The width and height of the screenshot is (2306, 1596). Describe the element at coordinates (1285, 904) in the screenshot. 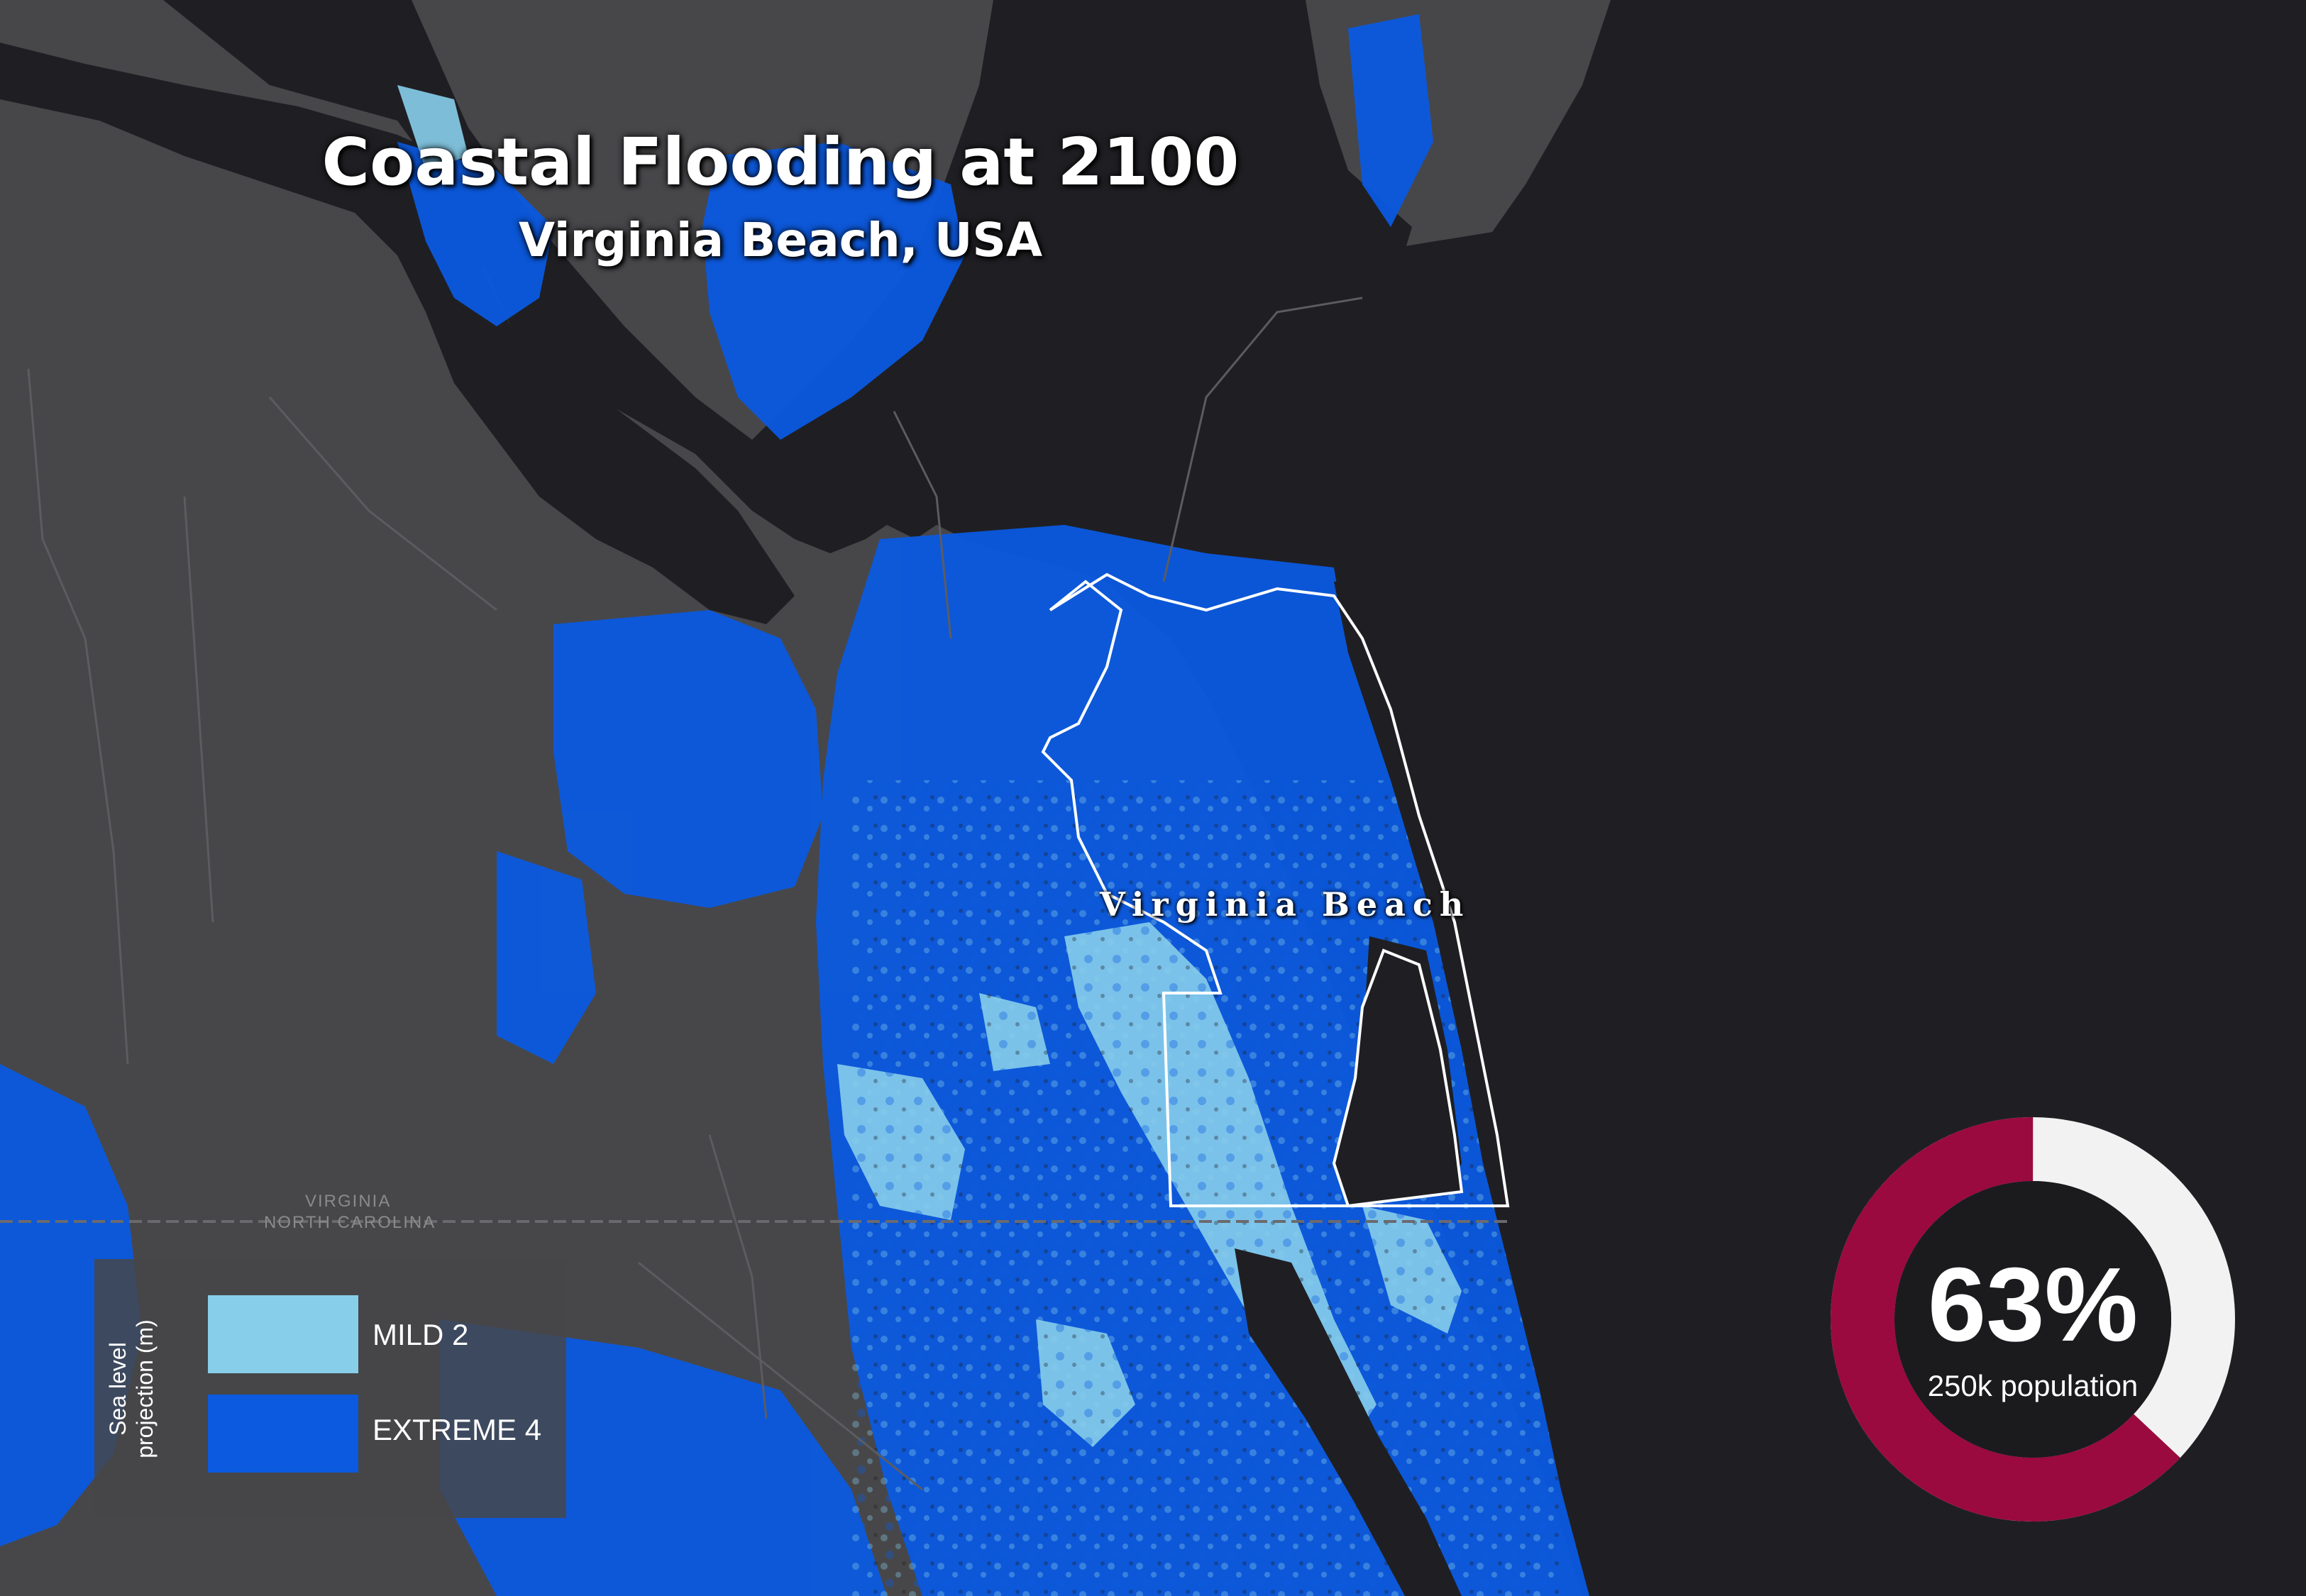

I see `city-label: Virginia Beach` at that location.